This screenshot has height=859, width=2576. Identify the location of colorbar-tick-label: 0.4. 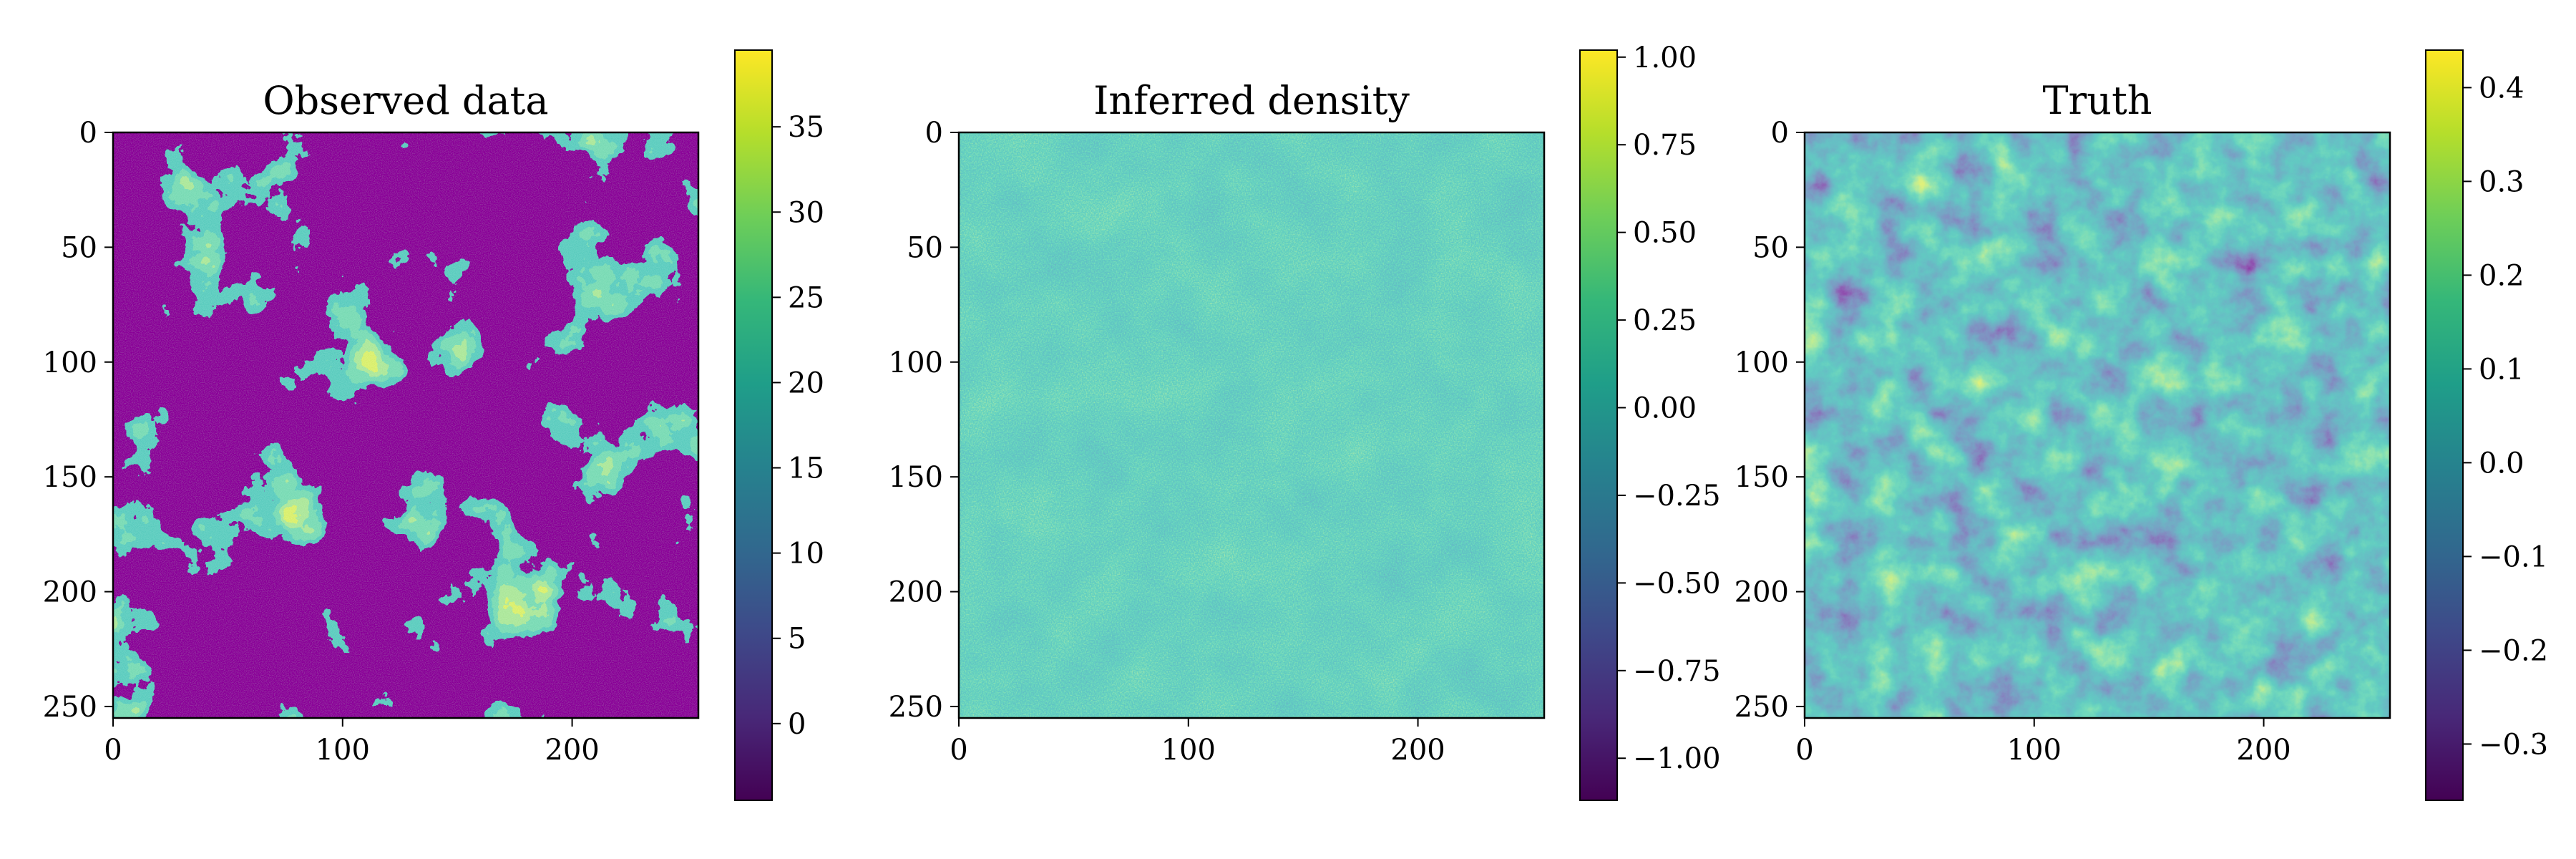
(2501, 88).